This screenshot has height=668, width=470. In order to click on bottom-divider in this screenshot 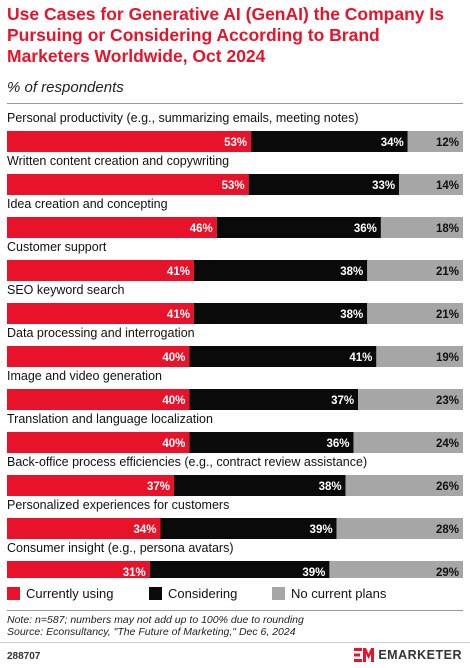, I will do `click(235, 642)`.